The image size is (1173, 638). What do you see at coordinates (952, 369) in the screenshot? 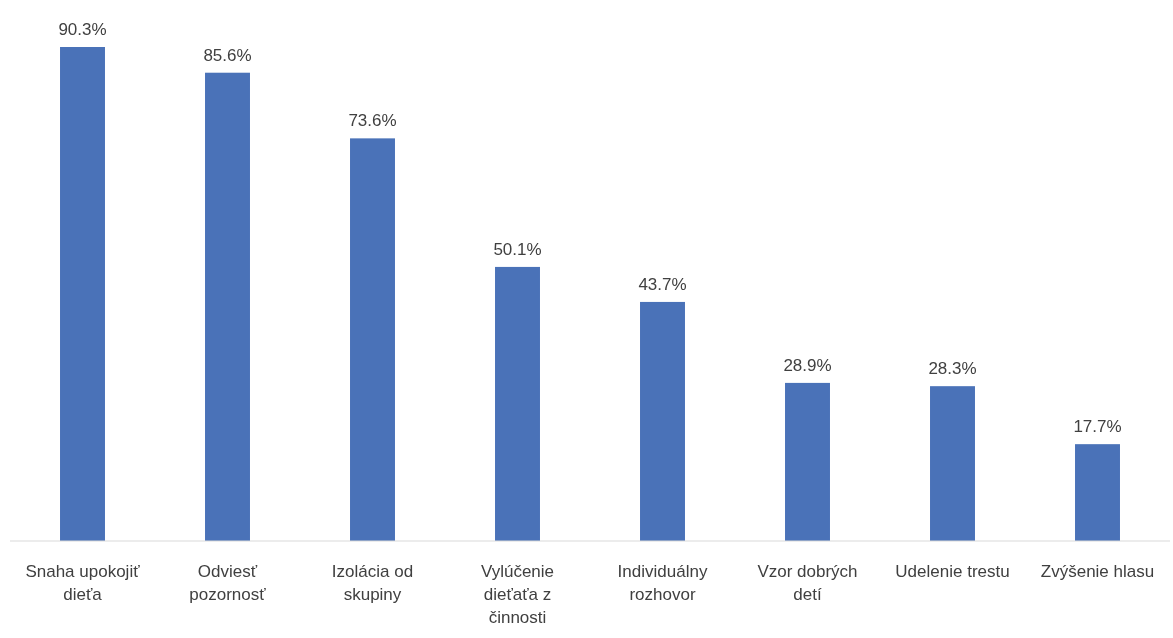
I see `data-label: 28.3%` at bounding box center [952, 369].